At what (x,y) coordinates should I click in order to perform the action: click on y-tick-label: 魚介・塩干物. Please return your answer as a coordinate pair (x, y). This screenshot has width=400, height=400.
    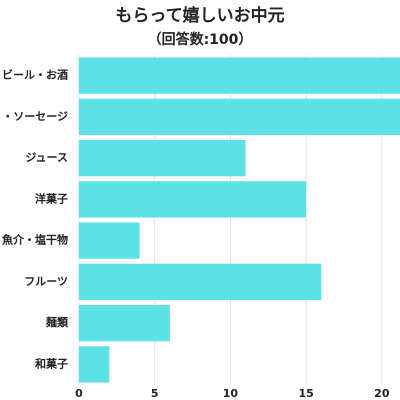
    Looking at the image, I should click on (35, 240).